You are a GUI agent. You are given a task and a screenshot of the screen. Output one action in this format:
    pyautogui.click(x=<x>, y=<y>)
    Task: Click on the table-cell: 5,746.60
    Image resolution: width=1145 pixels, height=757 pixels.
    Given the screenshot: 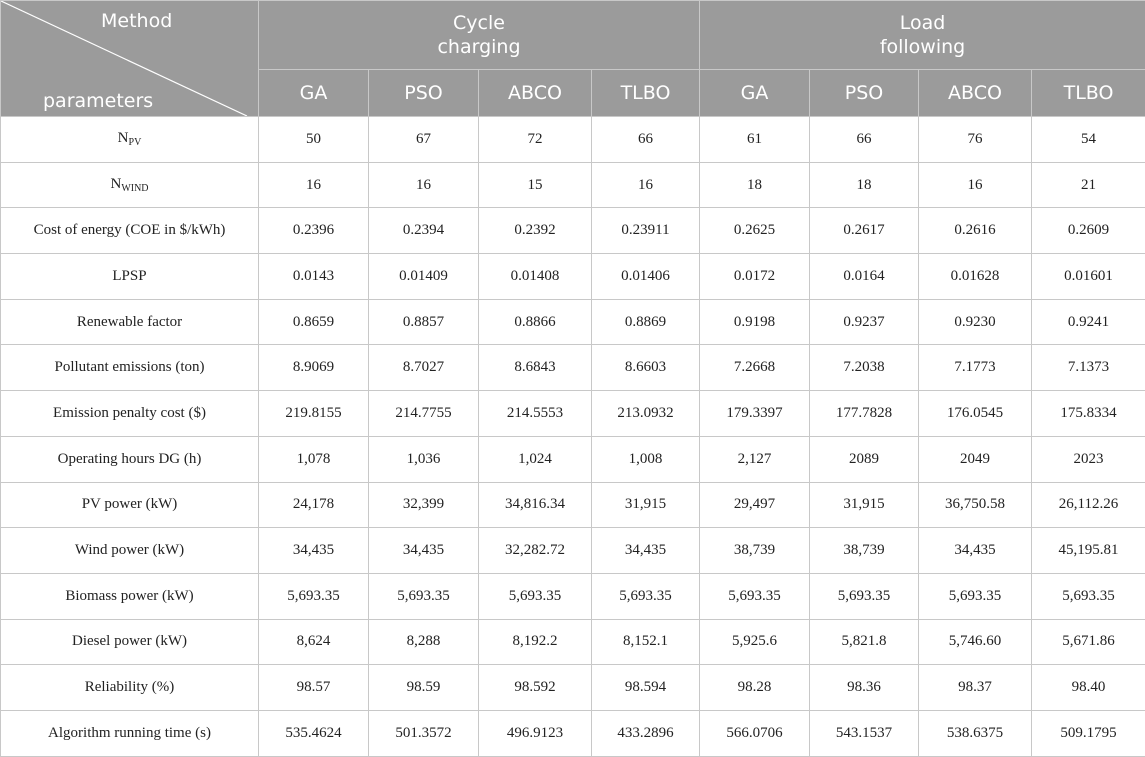 What is the action you would take?
    pyautogui.click(x=975, y=642)
    